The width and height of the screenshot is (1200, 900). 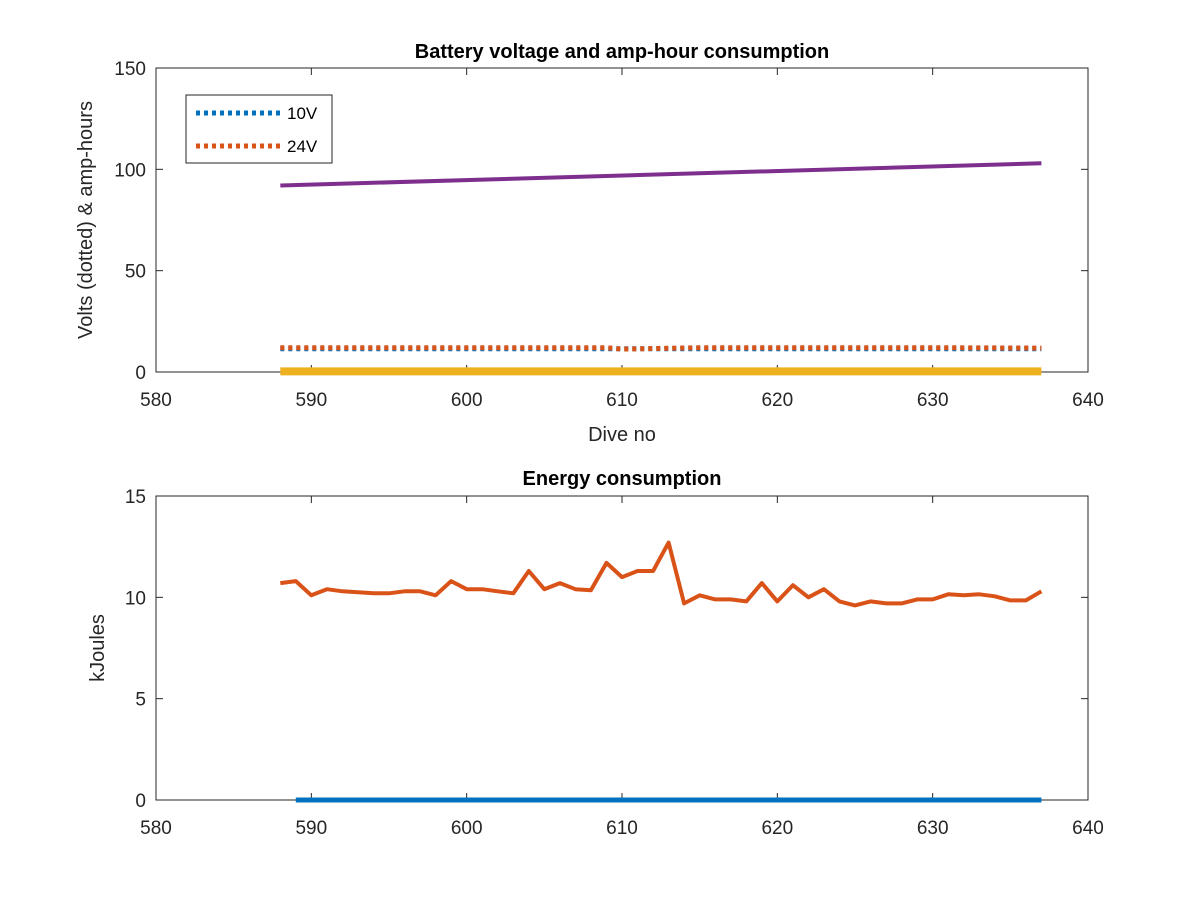 I want to click on chart-title: Energy consumption, so click(x=622, y=479).